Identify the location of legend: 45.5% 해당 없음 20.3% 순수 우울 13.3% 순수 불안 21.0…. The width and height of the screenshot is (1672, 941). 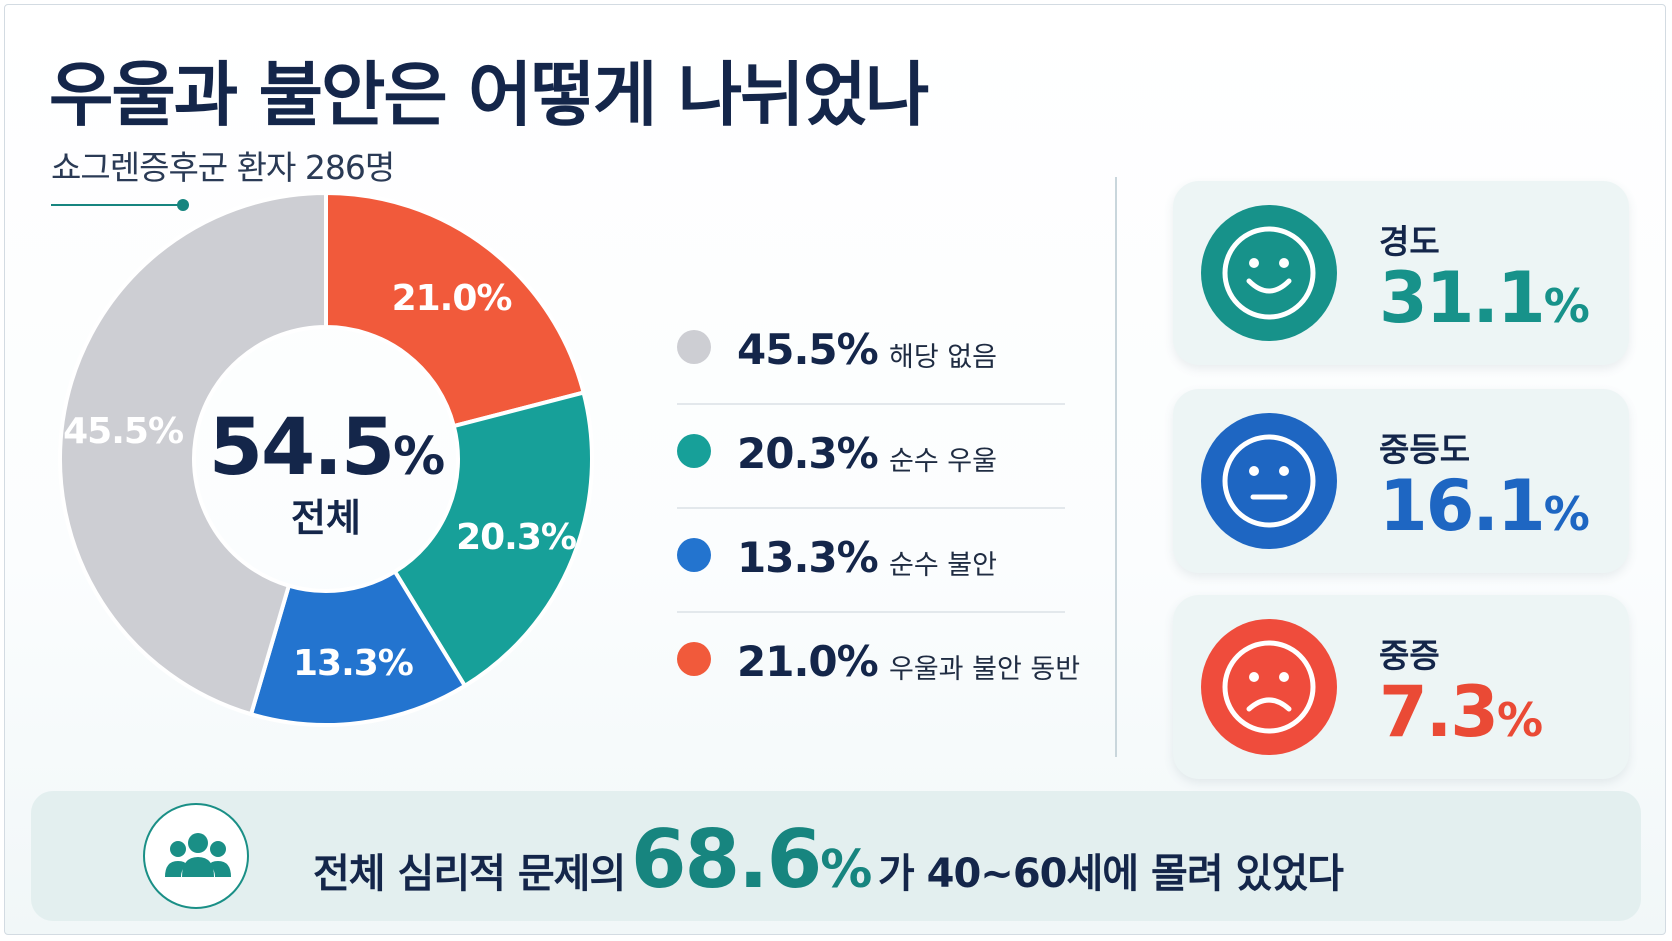
(878, 508).